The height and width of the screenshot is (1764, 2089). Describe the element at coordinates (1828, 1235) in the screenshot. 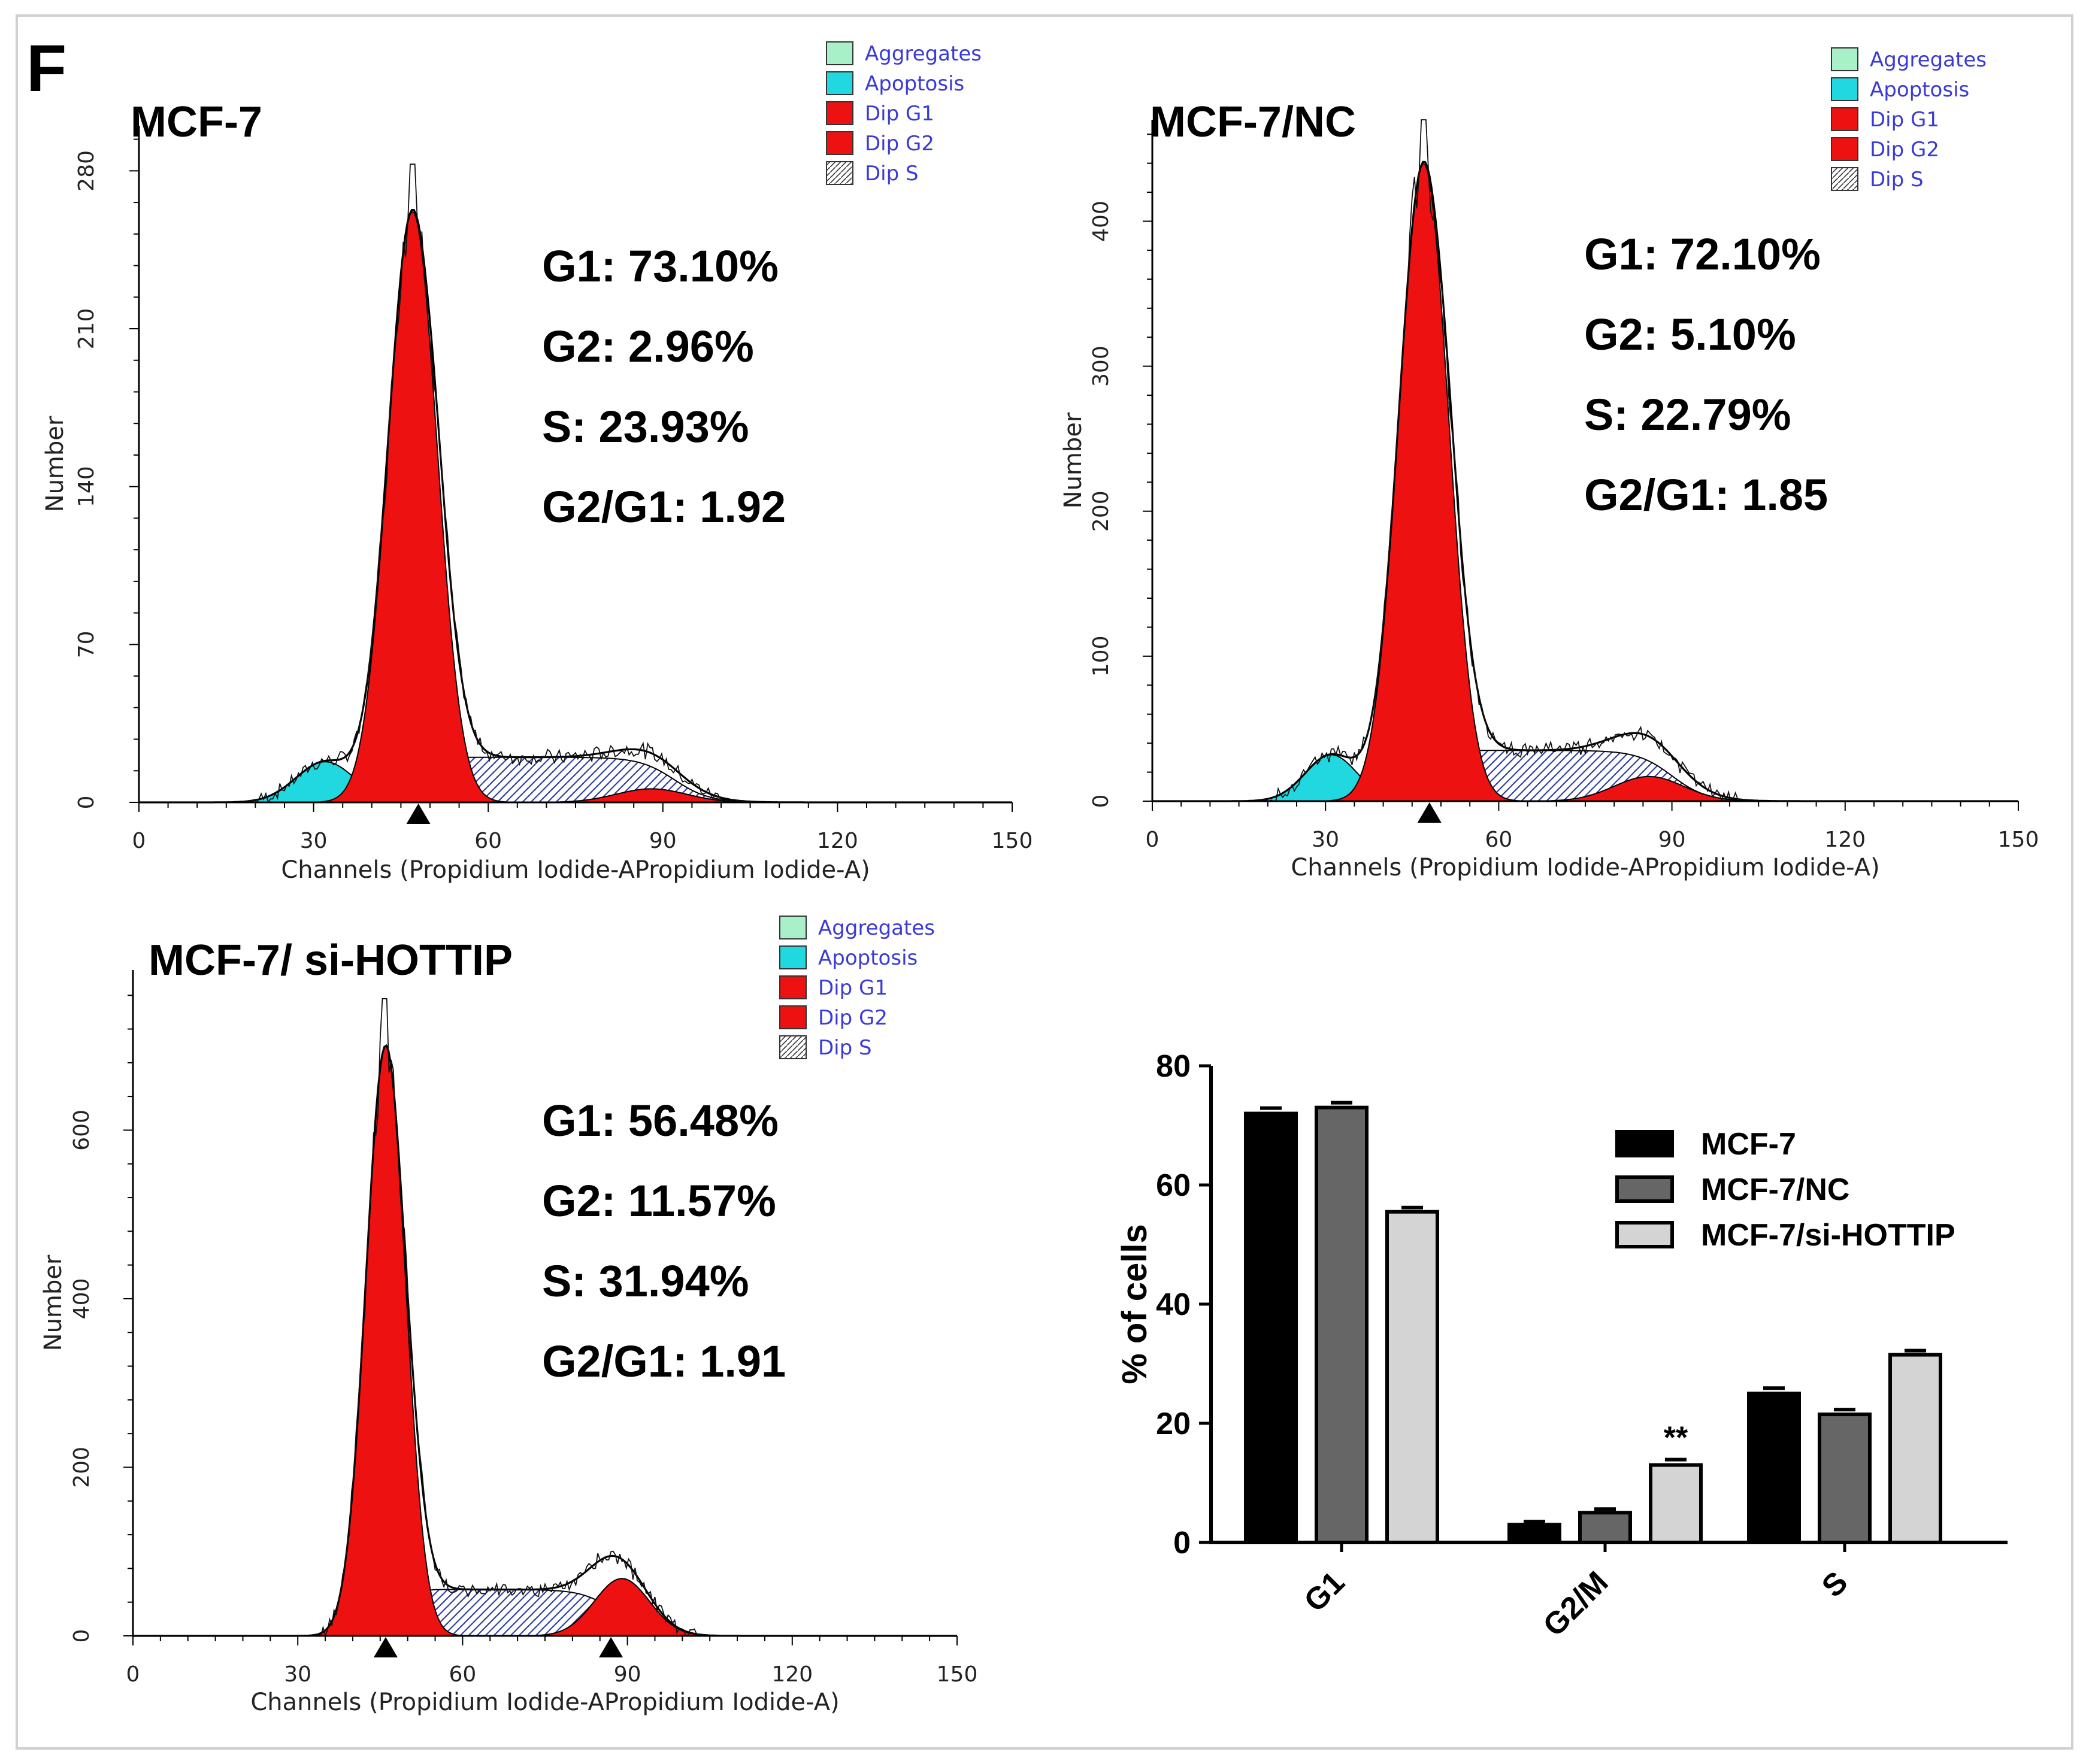

I see `bar-legend-label: MCF-7/si-HOTTIP` at that location.